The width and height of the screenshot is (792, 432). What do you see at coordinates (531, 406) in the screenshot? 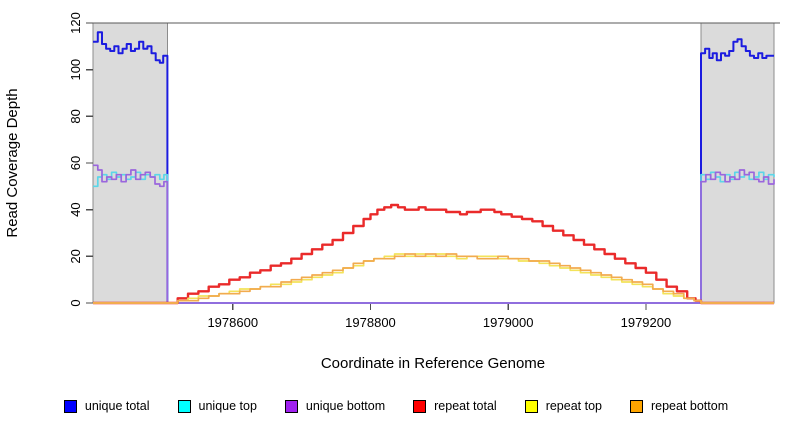
I see `legend-swatch-repeat-top` at bounding box center [531, 406].